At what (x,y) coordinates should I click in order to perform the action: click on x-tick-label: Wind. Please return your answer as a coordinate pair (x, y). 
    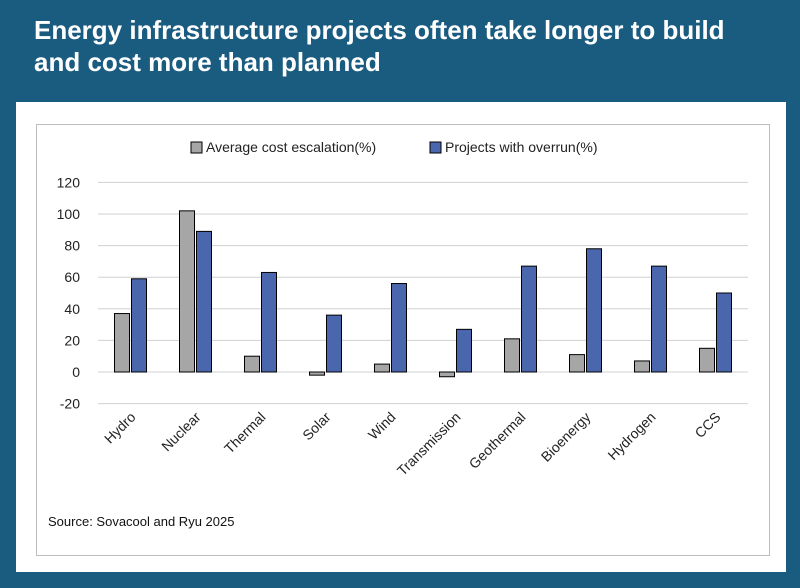
    Looking at the image, I should click on (382, 426).